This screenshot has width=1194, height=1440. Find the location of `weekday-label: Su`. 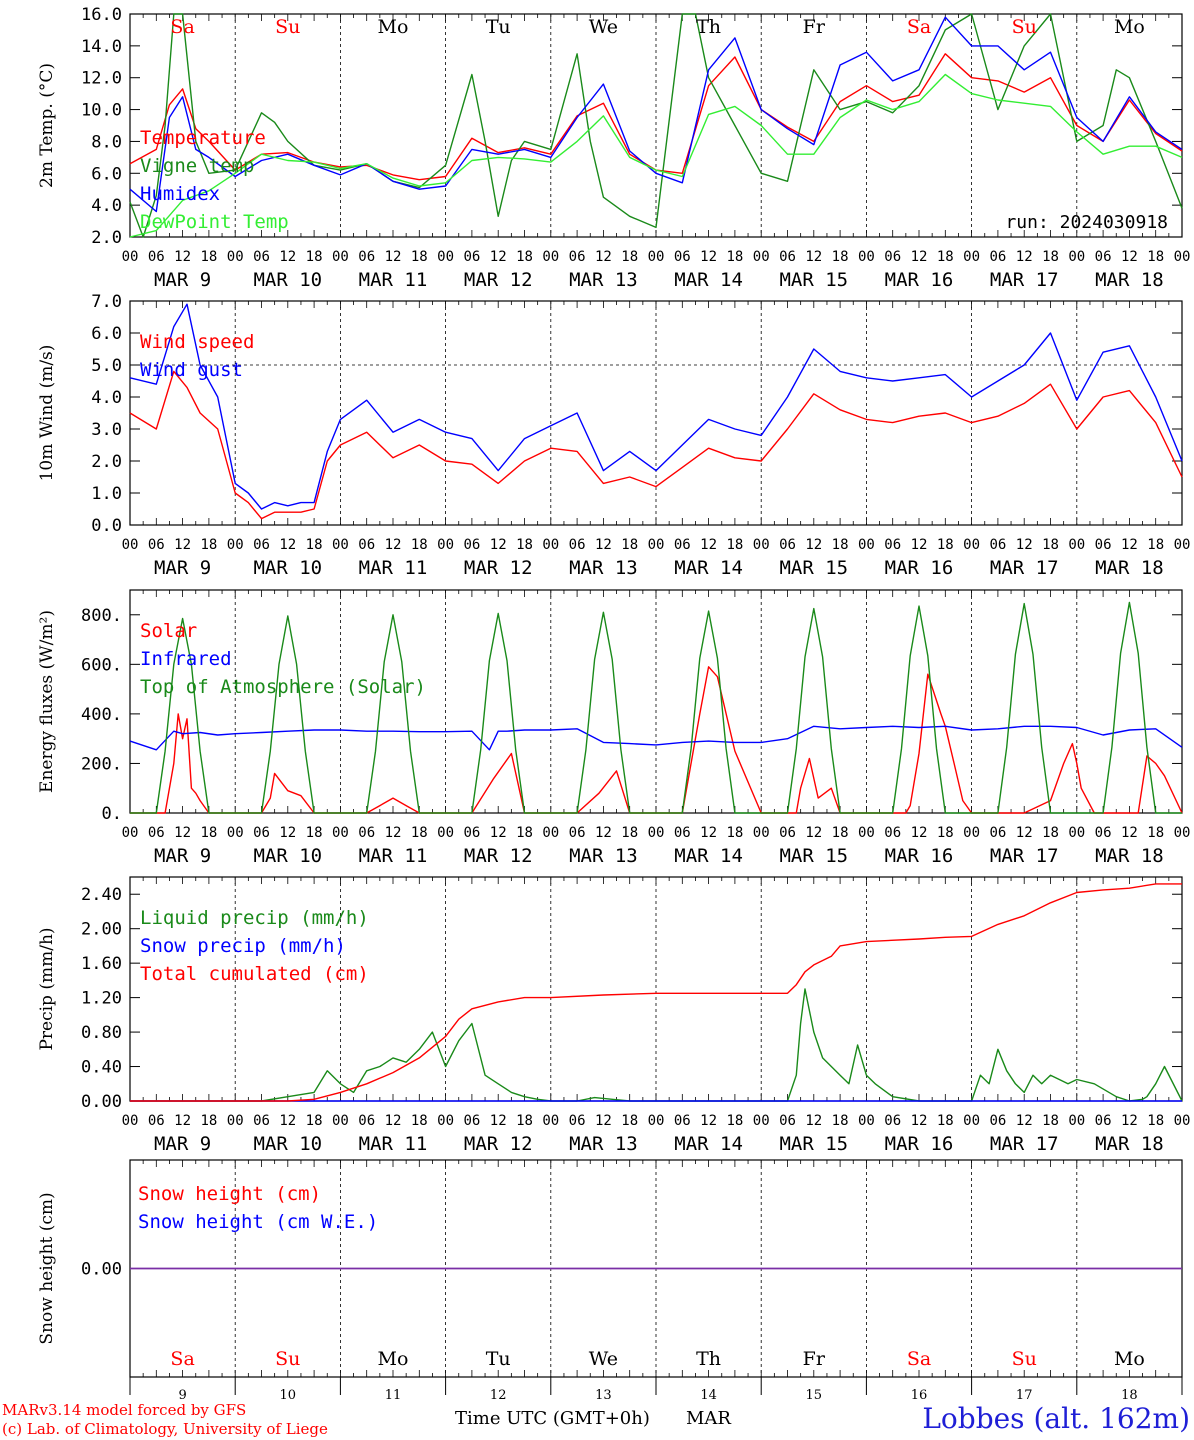

weekday-label: Su is located at coordinates (287, 27).